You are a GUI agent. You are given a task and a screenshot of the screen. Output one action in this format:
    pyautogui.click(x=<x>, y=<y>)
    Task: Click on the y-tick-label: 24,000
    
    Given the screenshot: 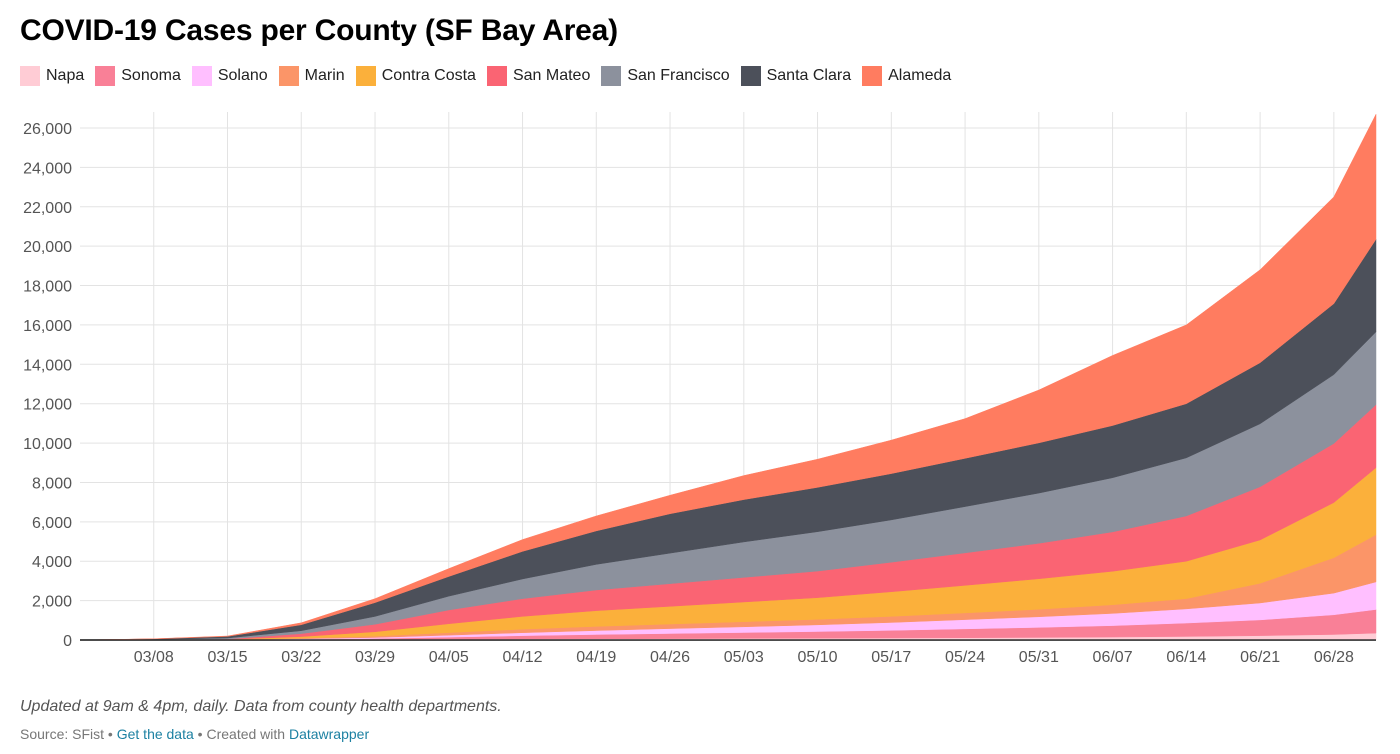 What is the action you would take?
    pyautogui.click(x=47, y=168)
    